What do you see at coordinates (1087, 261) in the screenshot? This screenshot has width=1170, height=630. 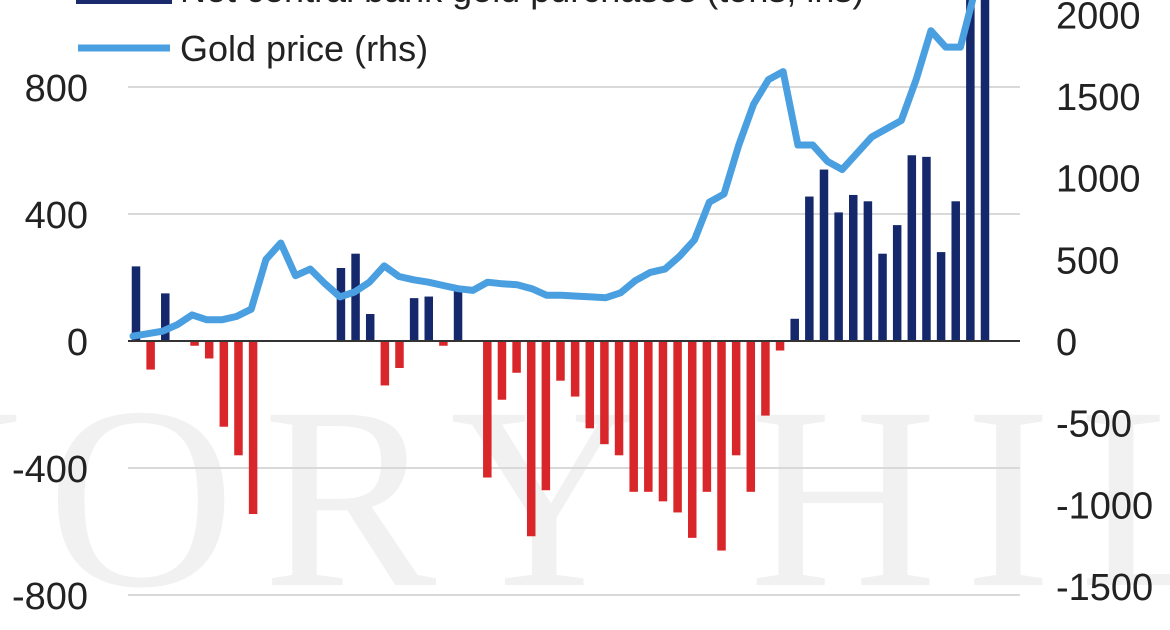 I see `right-tick-label: 500` at bounding box center [1087, 261].